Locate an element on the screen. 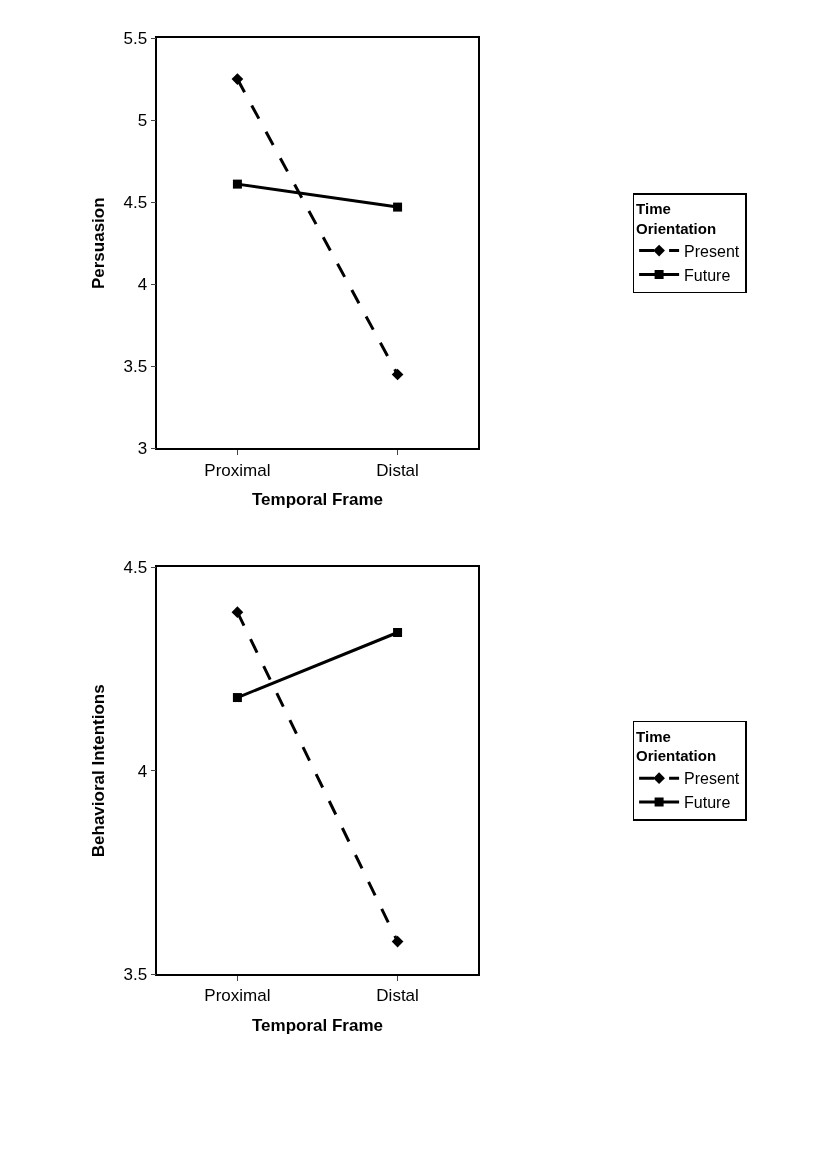 The height and width of the screenshot is (1151, 828). y-tick-label: 5 is located at coordinates (142, 121).